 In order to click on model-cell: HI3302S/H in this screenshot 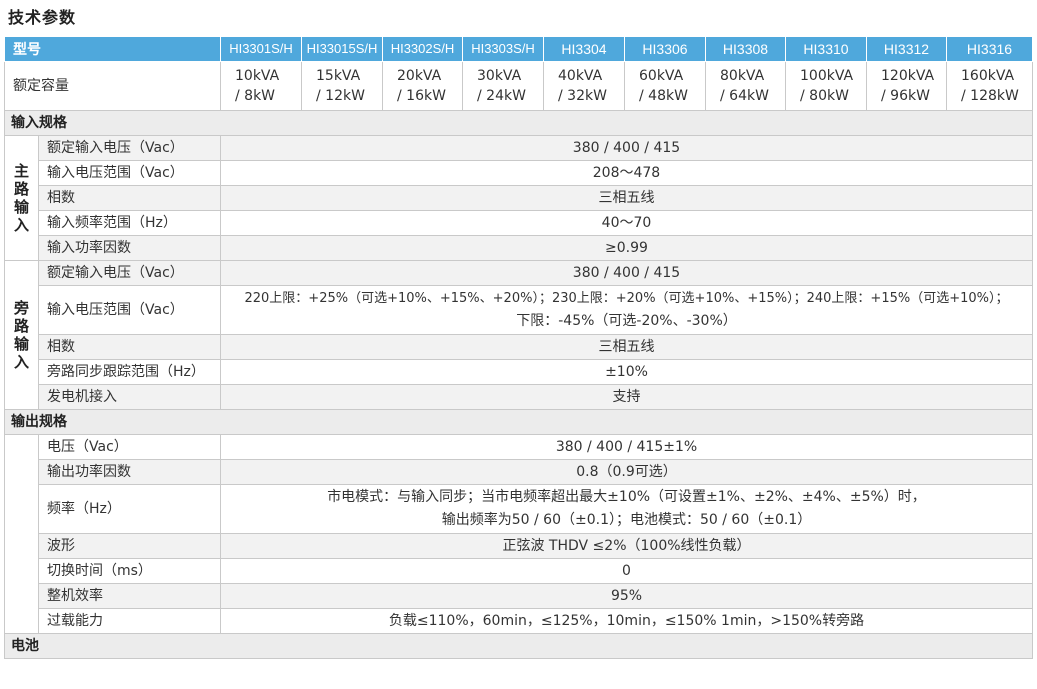, I will do `click(422, 49)`.